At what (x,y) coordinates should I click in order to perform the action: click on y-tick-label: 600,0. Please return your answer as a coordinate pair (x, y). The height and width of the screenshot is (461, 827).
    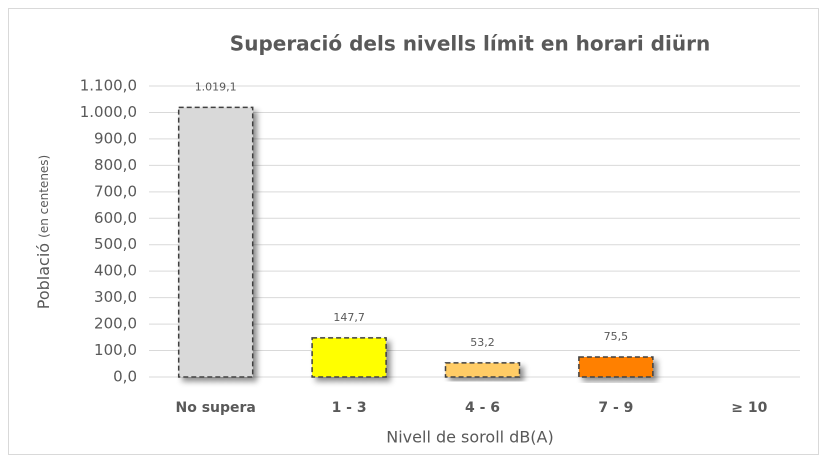
    Looking at the image, I should click on (115, 218).